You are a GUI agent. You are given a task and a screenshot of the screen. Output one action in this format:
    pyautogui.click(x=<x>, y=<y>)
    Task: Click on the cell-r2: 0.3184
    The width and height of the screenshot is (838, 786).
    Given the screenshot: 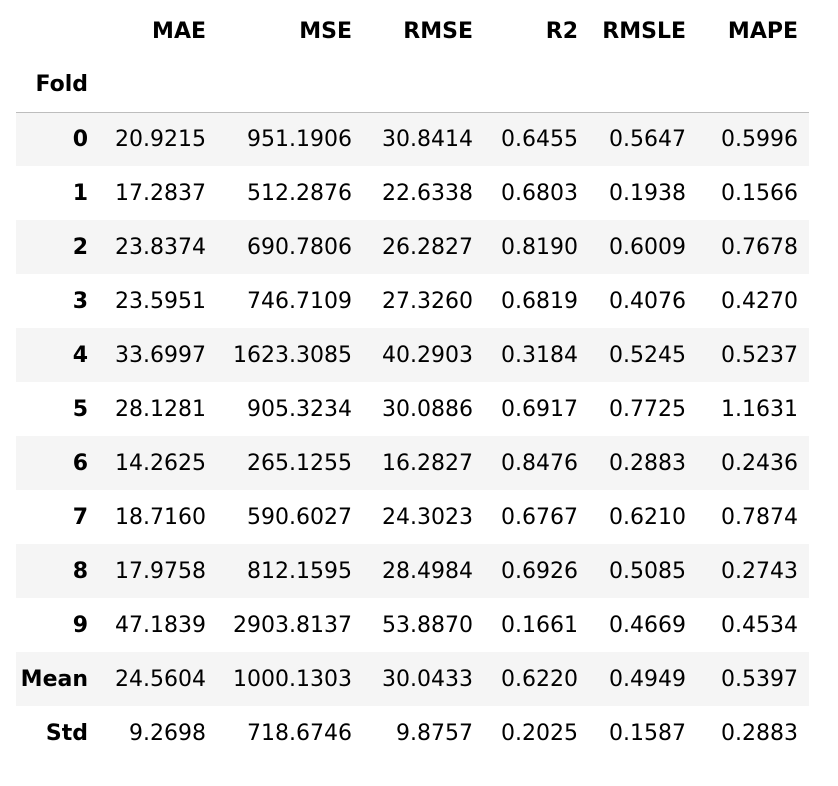 What is the action you would take?
    pyautogui.click(x=539, y=355)
    